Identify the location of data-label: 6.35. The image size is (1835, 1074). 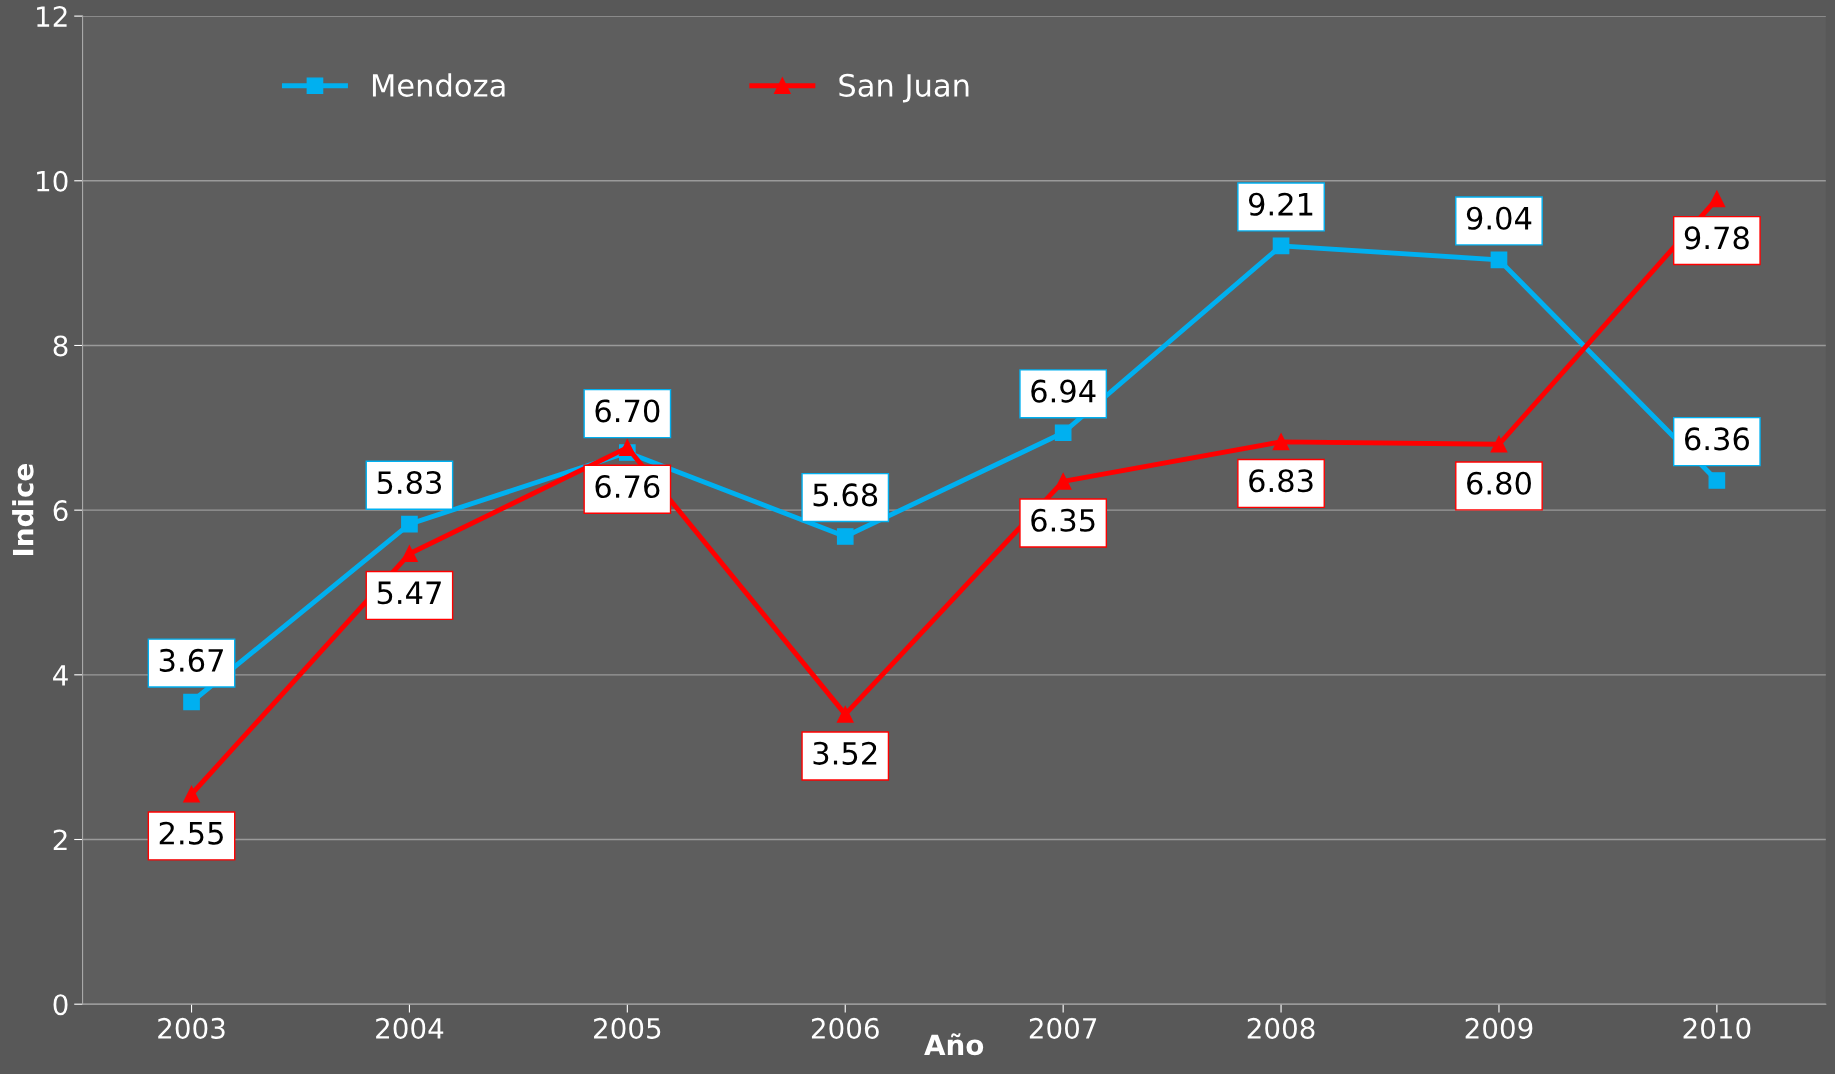
(1063, 520).